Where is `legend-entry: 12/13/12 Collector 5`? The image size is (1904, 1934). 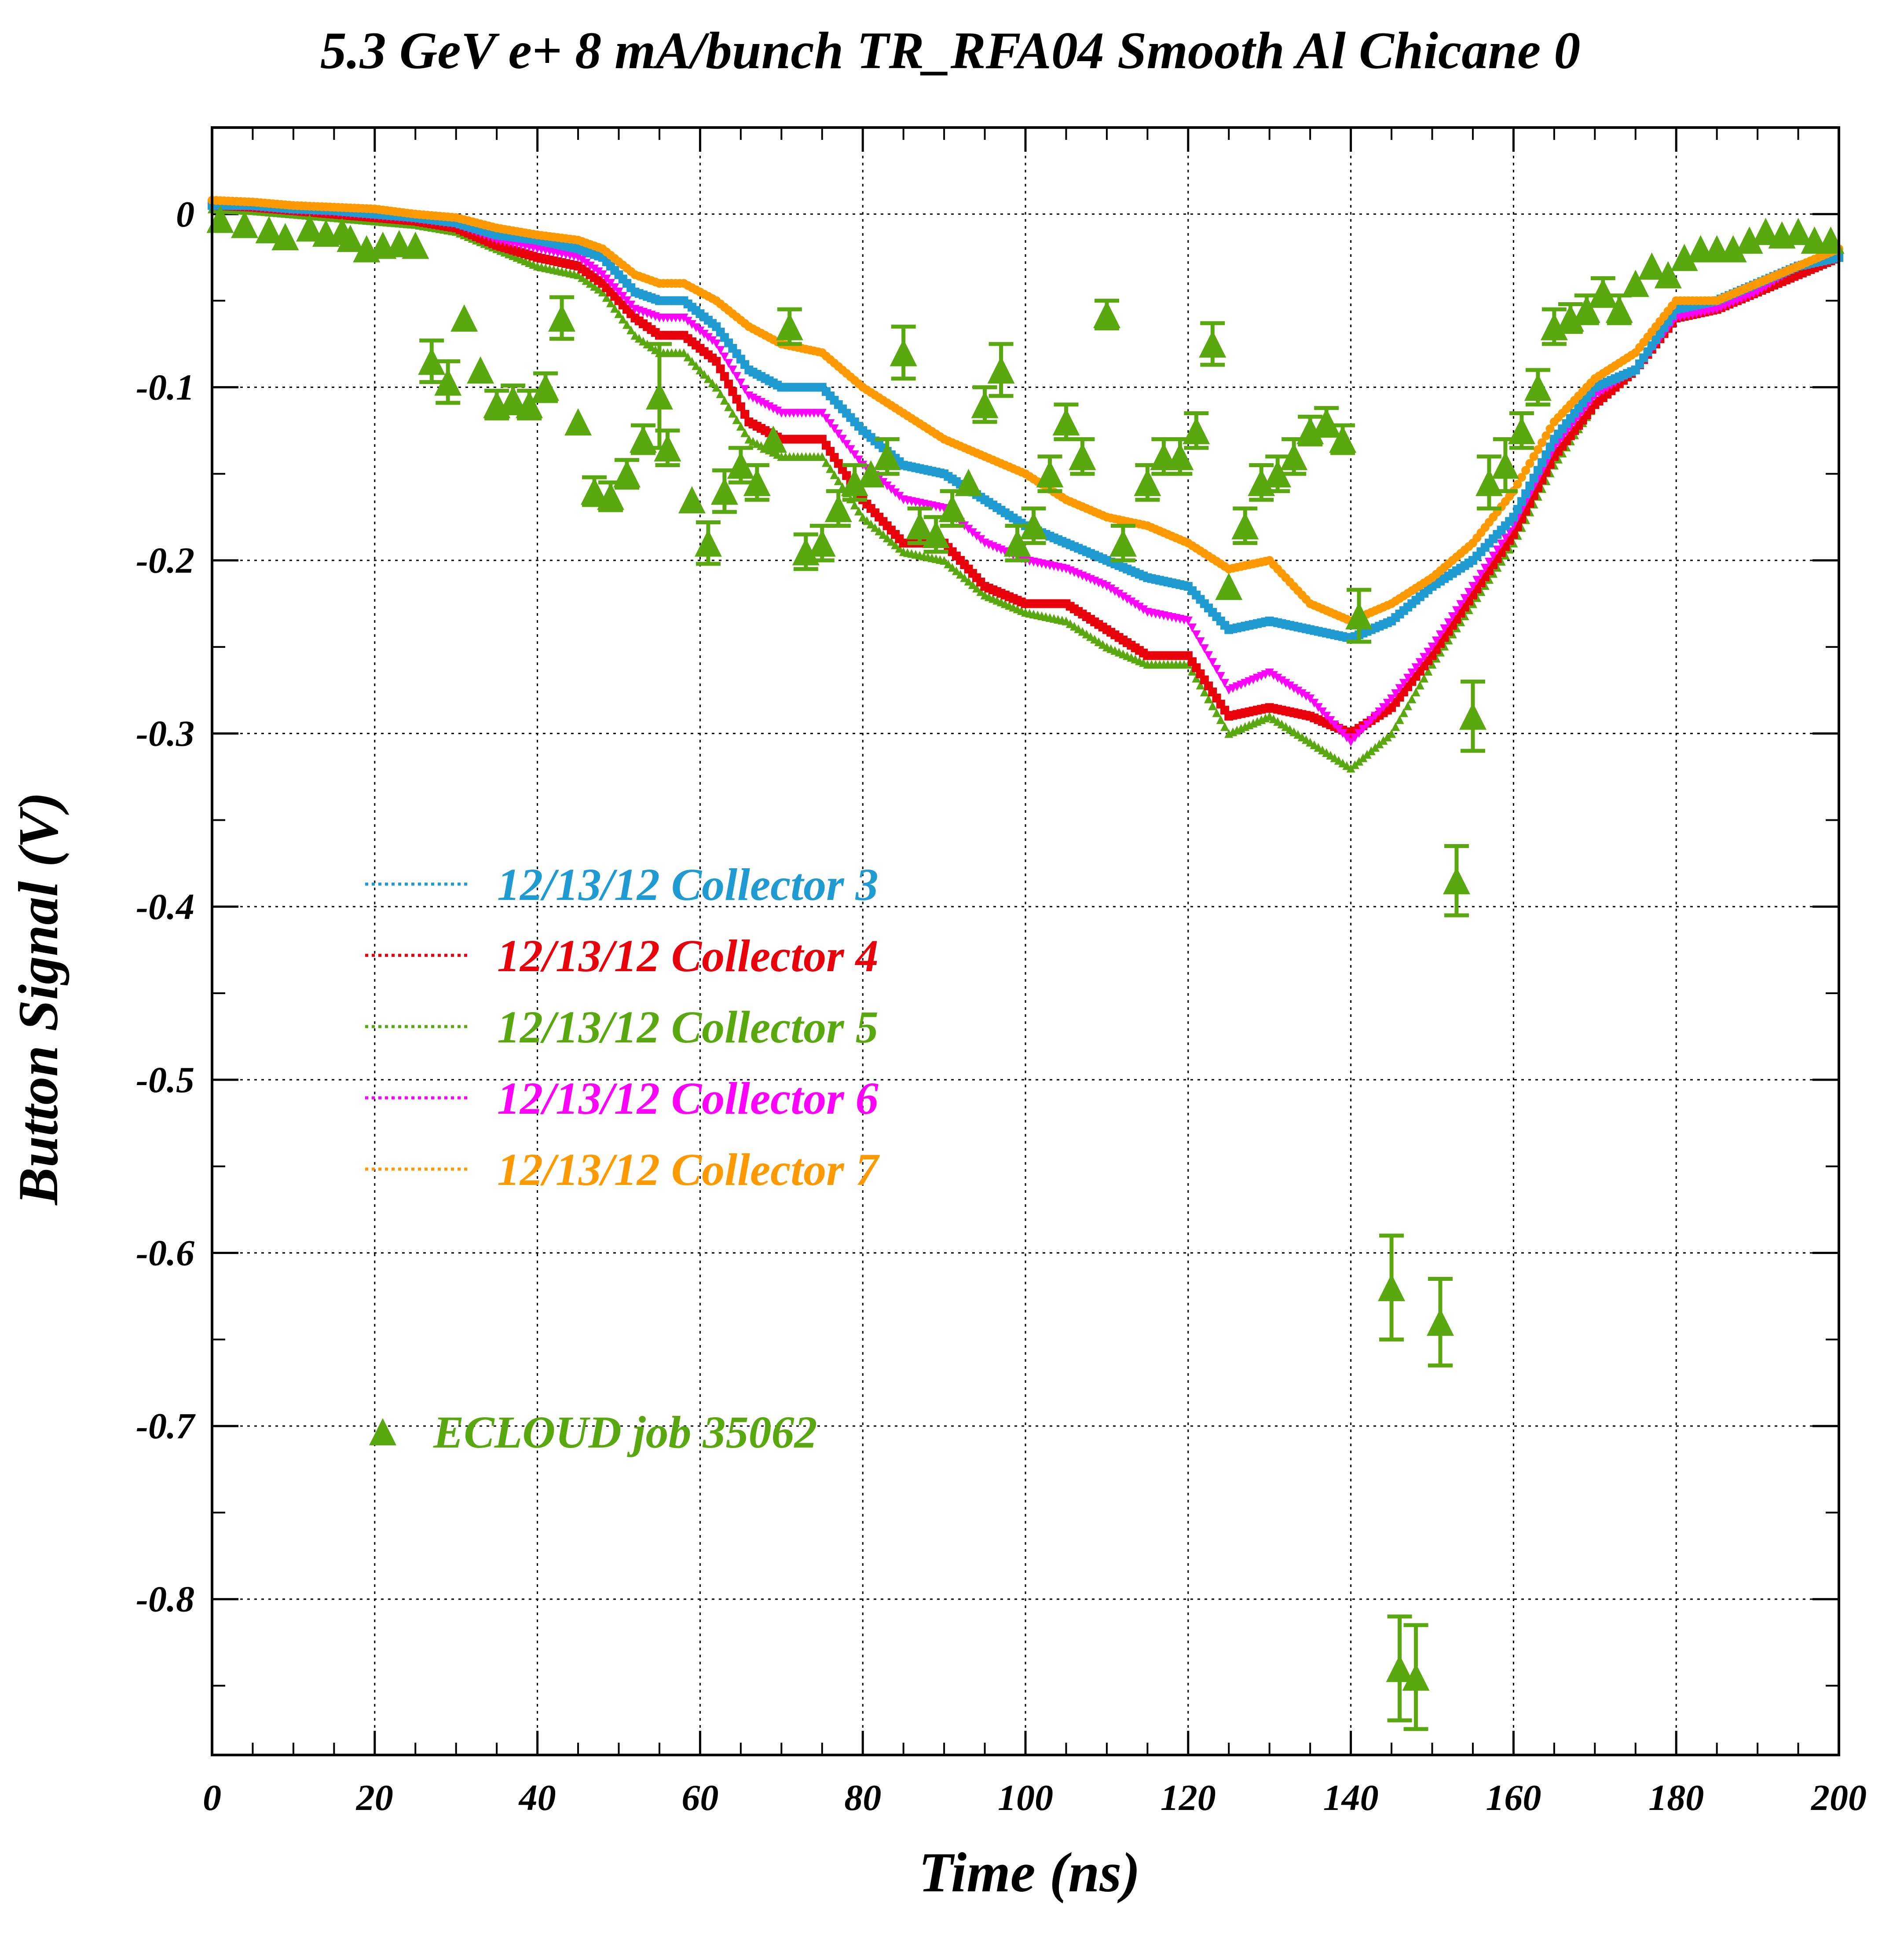
legend-entry: 12/13/12 Collector 5 is located at coordinates (688, 1027).